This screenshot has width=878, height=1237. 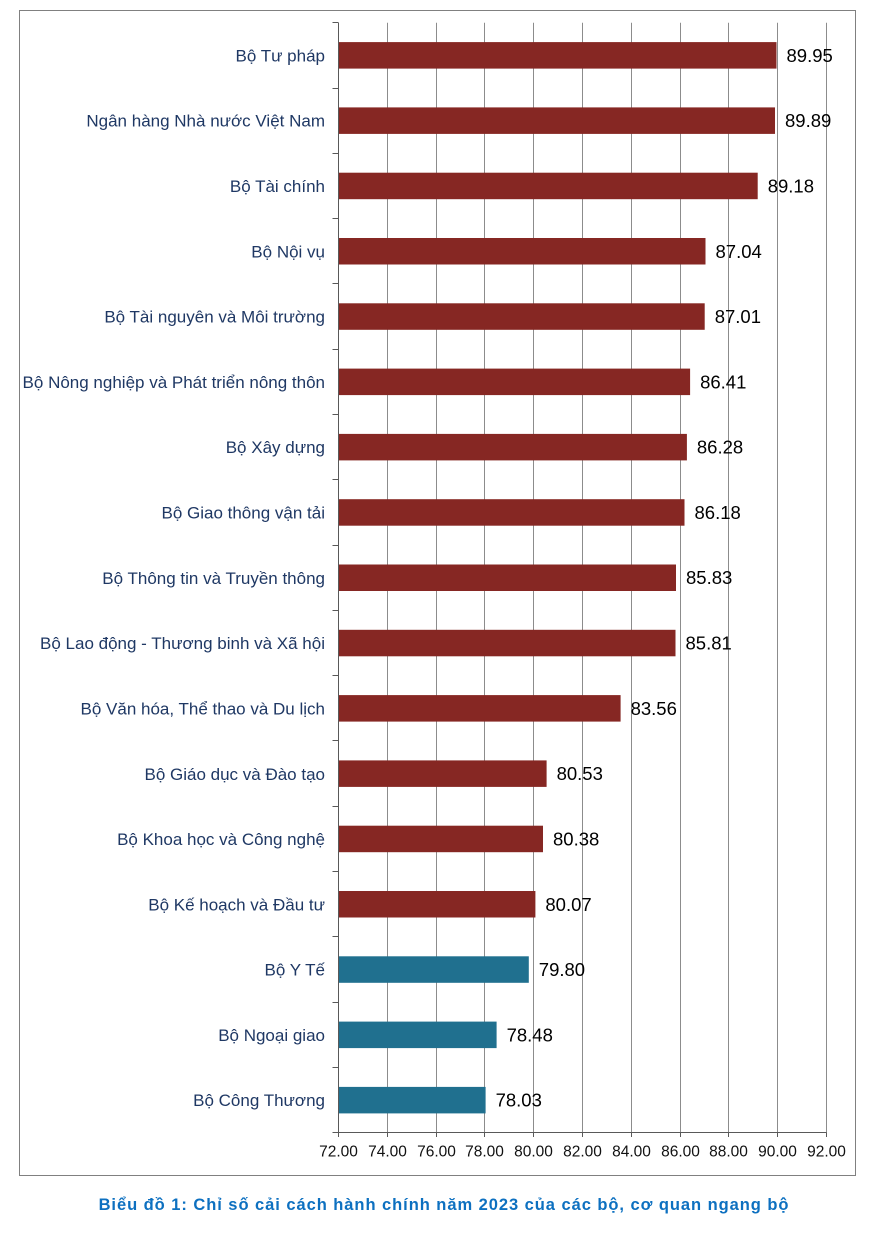 I want to click on svg-text: Bộ Khoa học và Công nghệ, so click(x=221, y=839).